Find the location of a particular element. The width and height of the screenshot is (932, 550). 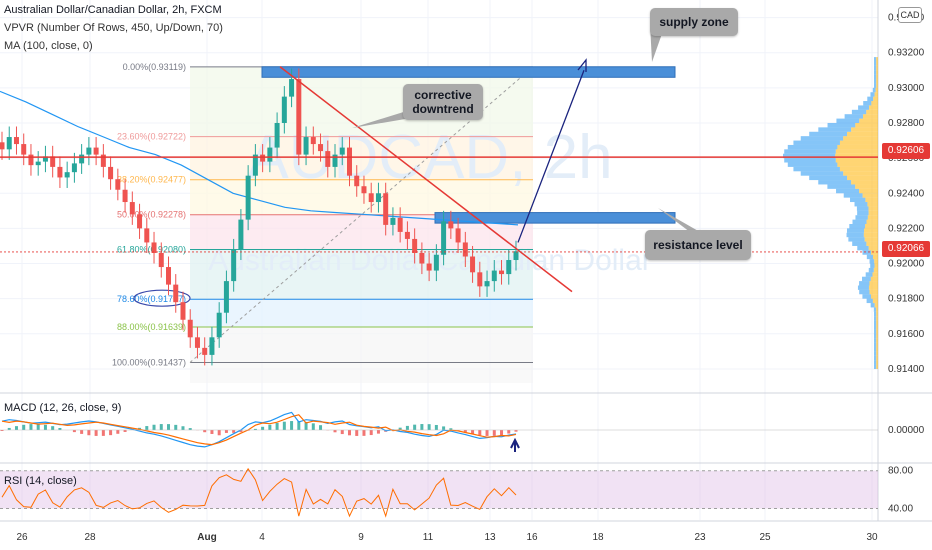

projection-arrow-head is located at coordinates (582, 65).